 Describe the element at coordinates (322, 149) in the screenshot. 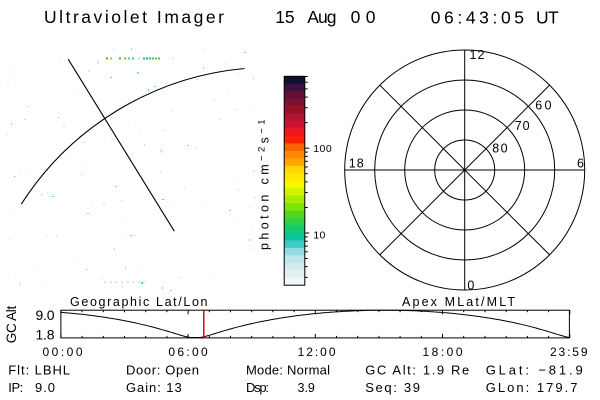

I see `svg-text: 100` at that location.